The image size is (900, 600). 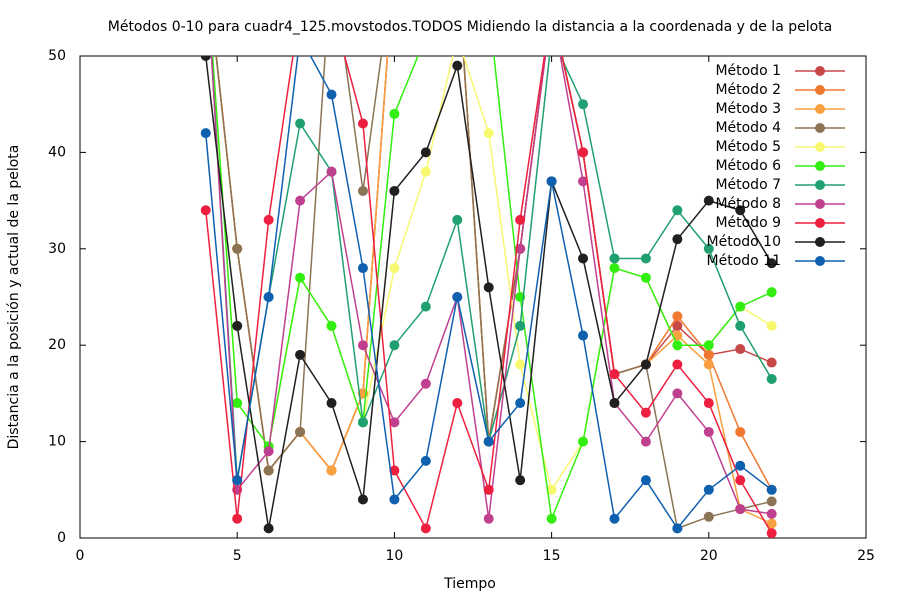 What do you see at coordinates (80, 556) in the screenshot?
I see `x-tick-label: 0` at bounding box center [80, 556].